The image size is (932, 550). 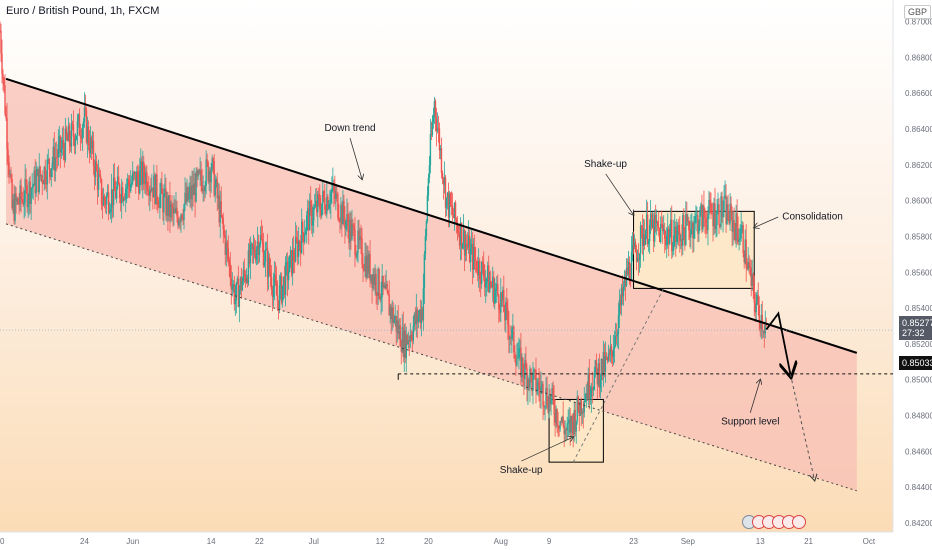 I want to click on support-level-label: Support level, so click(x=750, y=422).